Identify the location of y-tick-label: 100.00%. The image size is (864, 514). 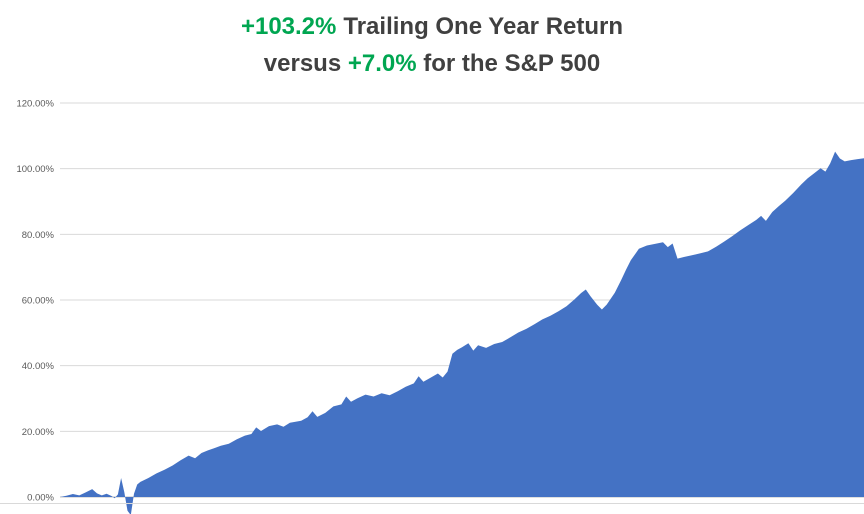
(35, 169).